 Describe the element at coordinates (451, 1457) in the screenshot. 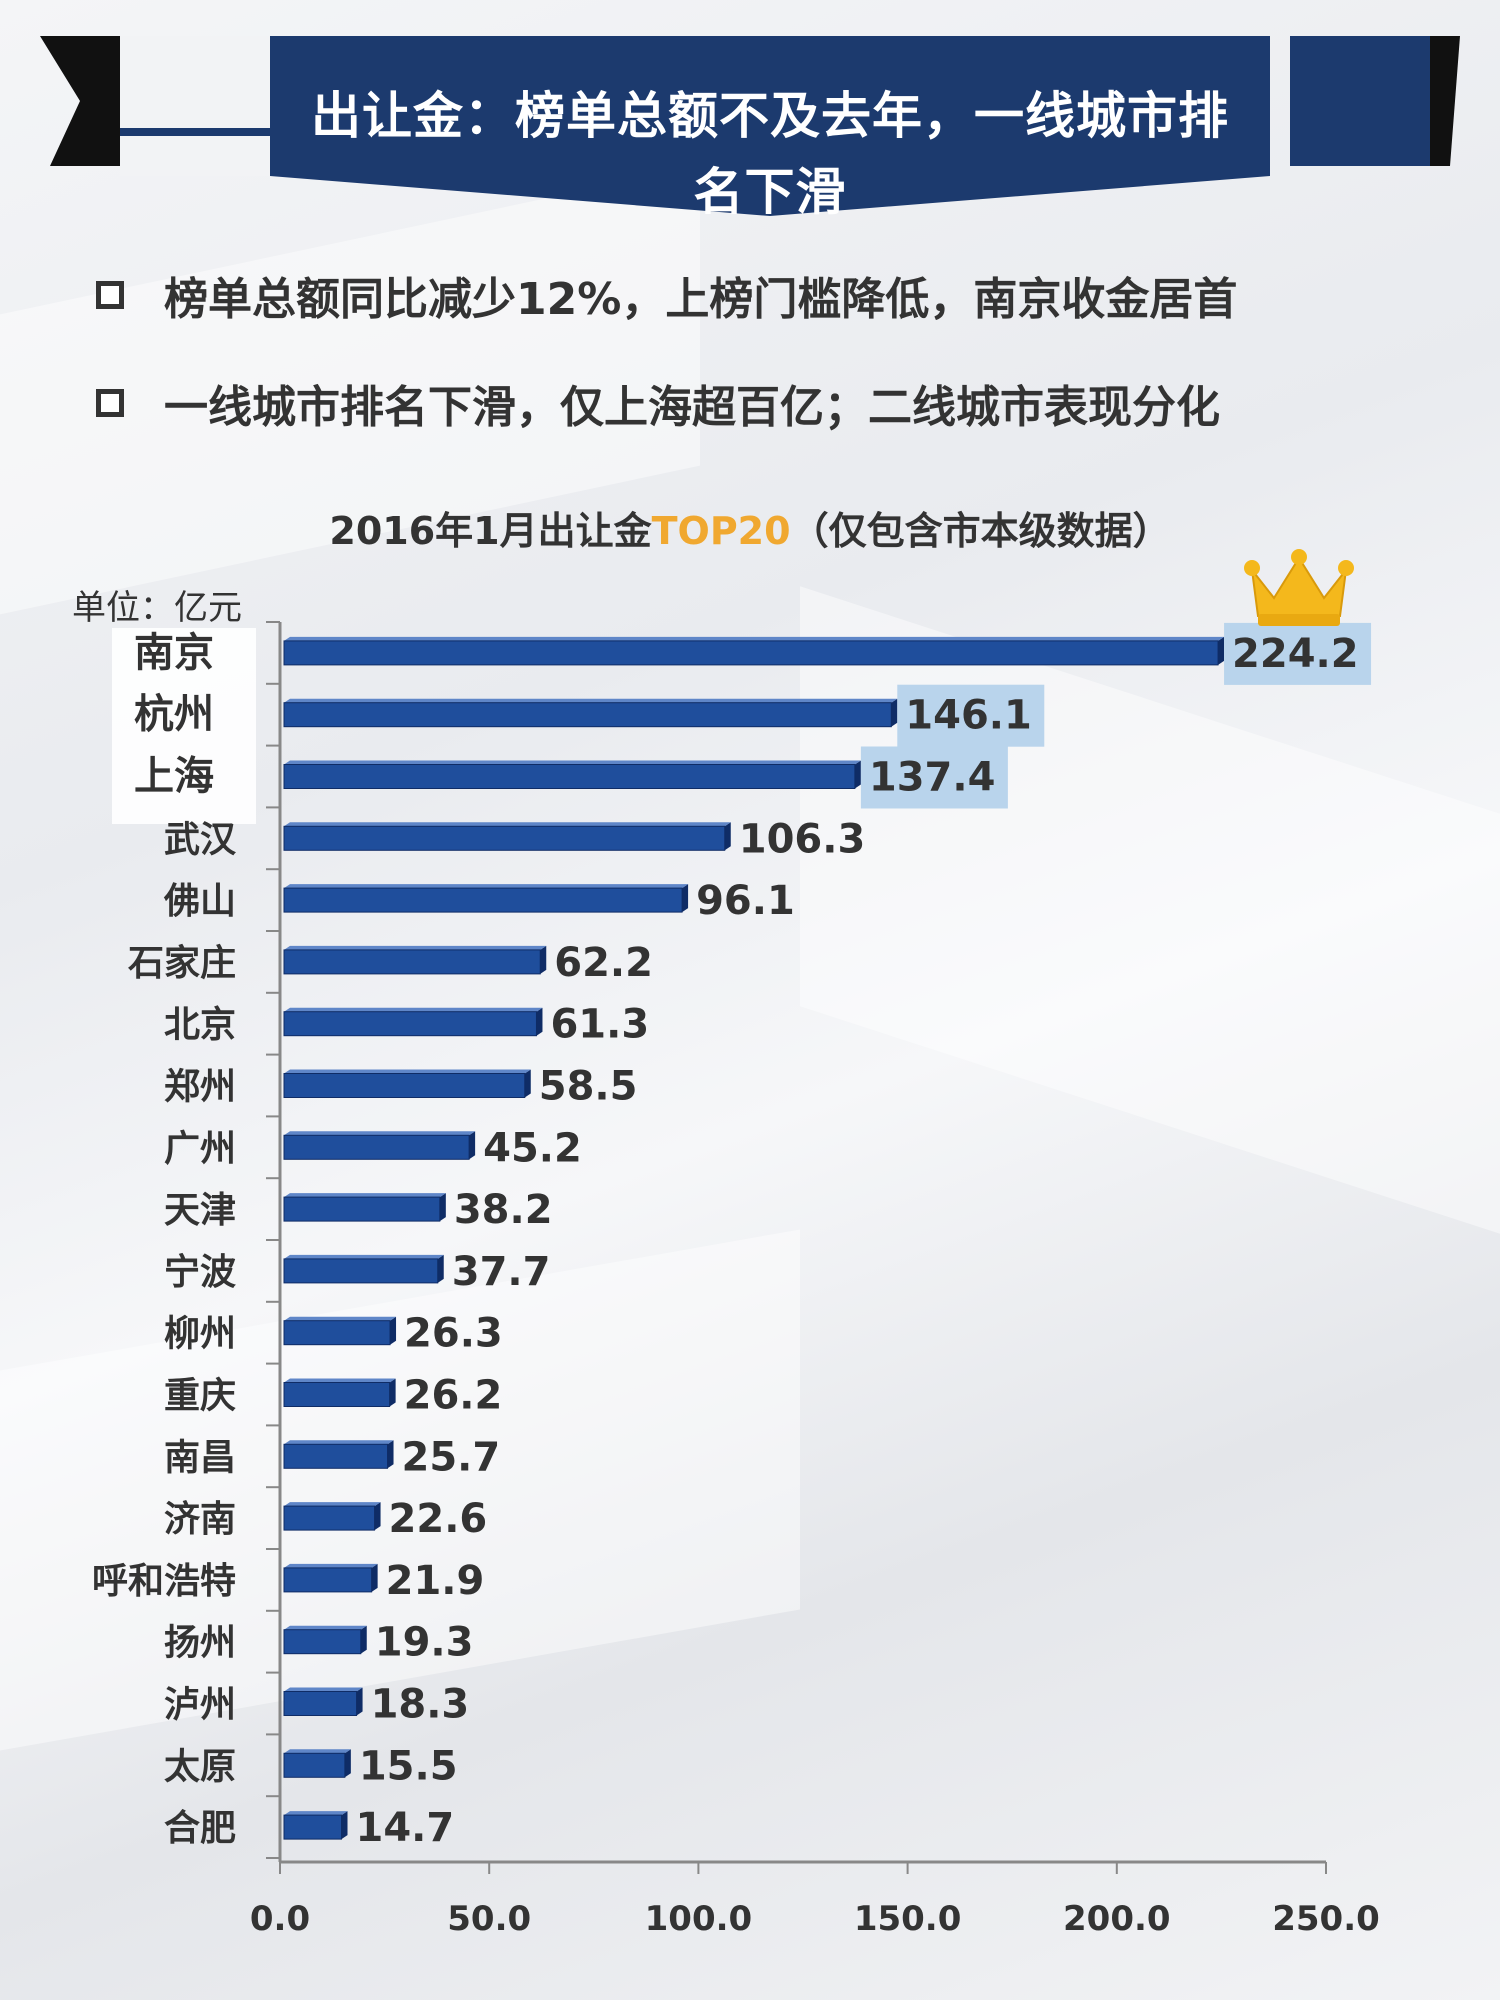

I see `value-label: 25.7` at that location.